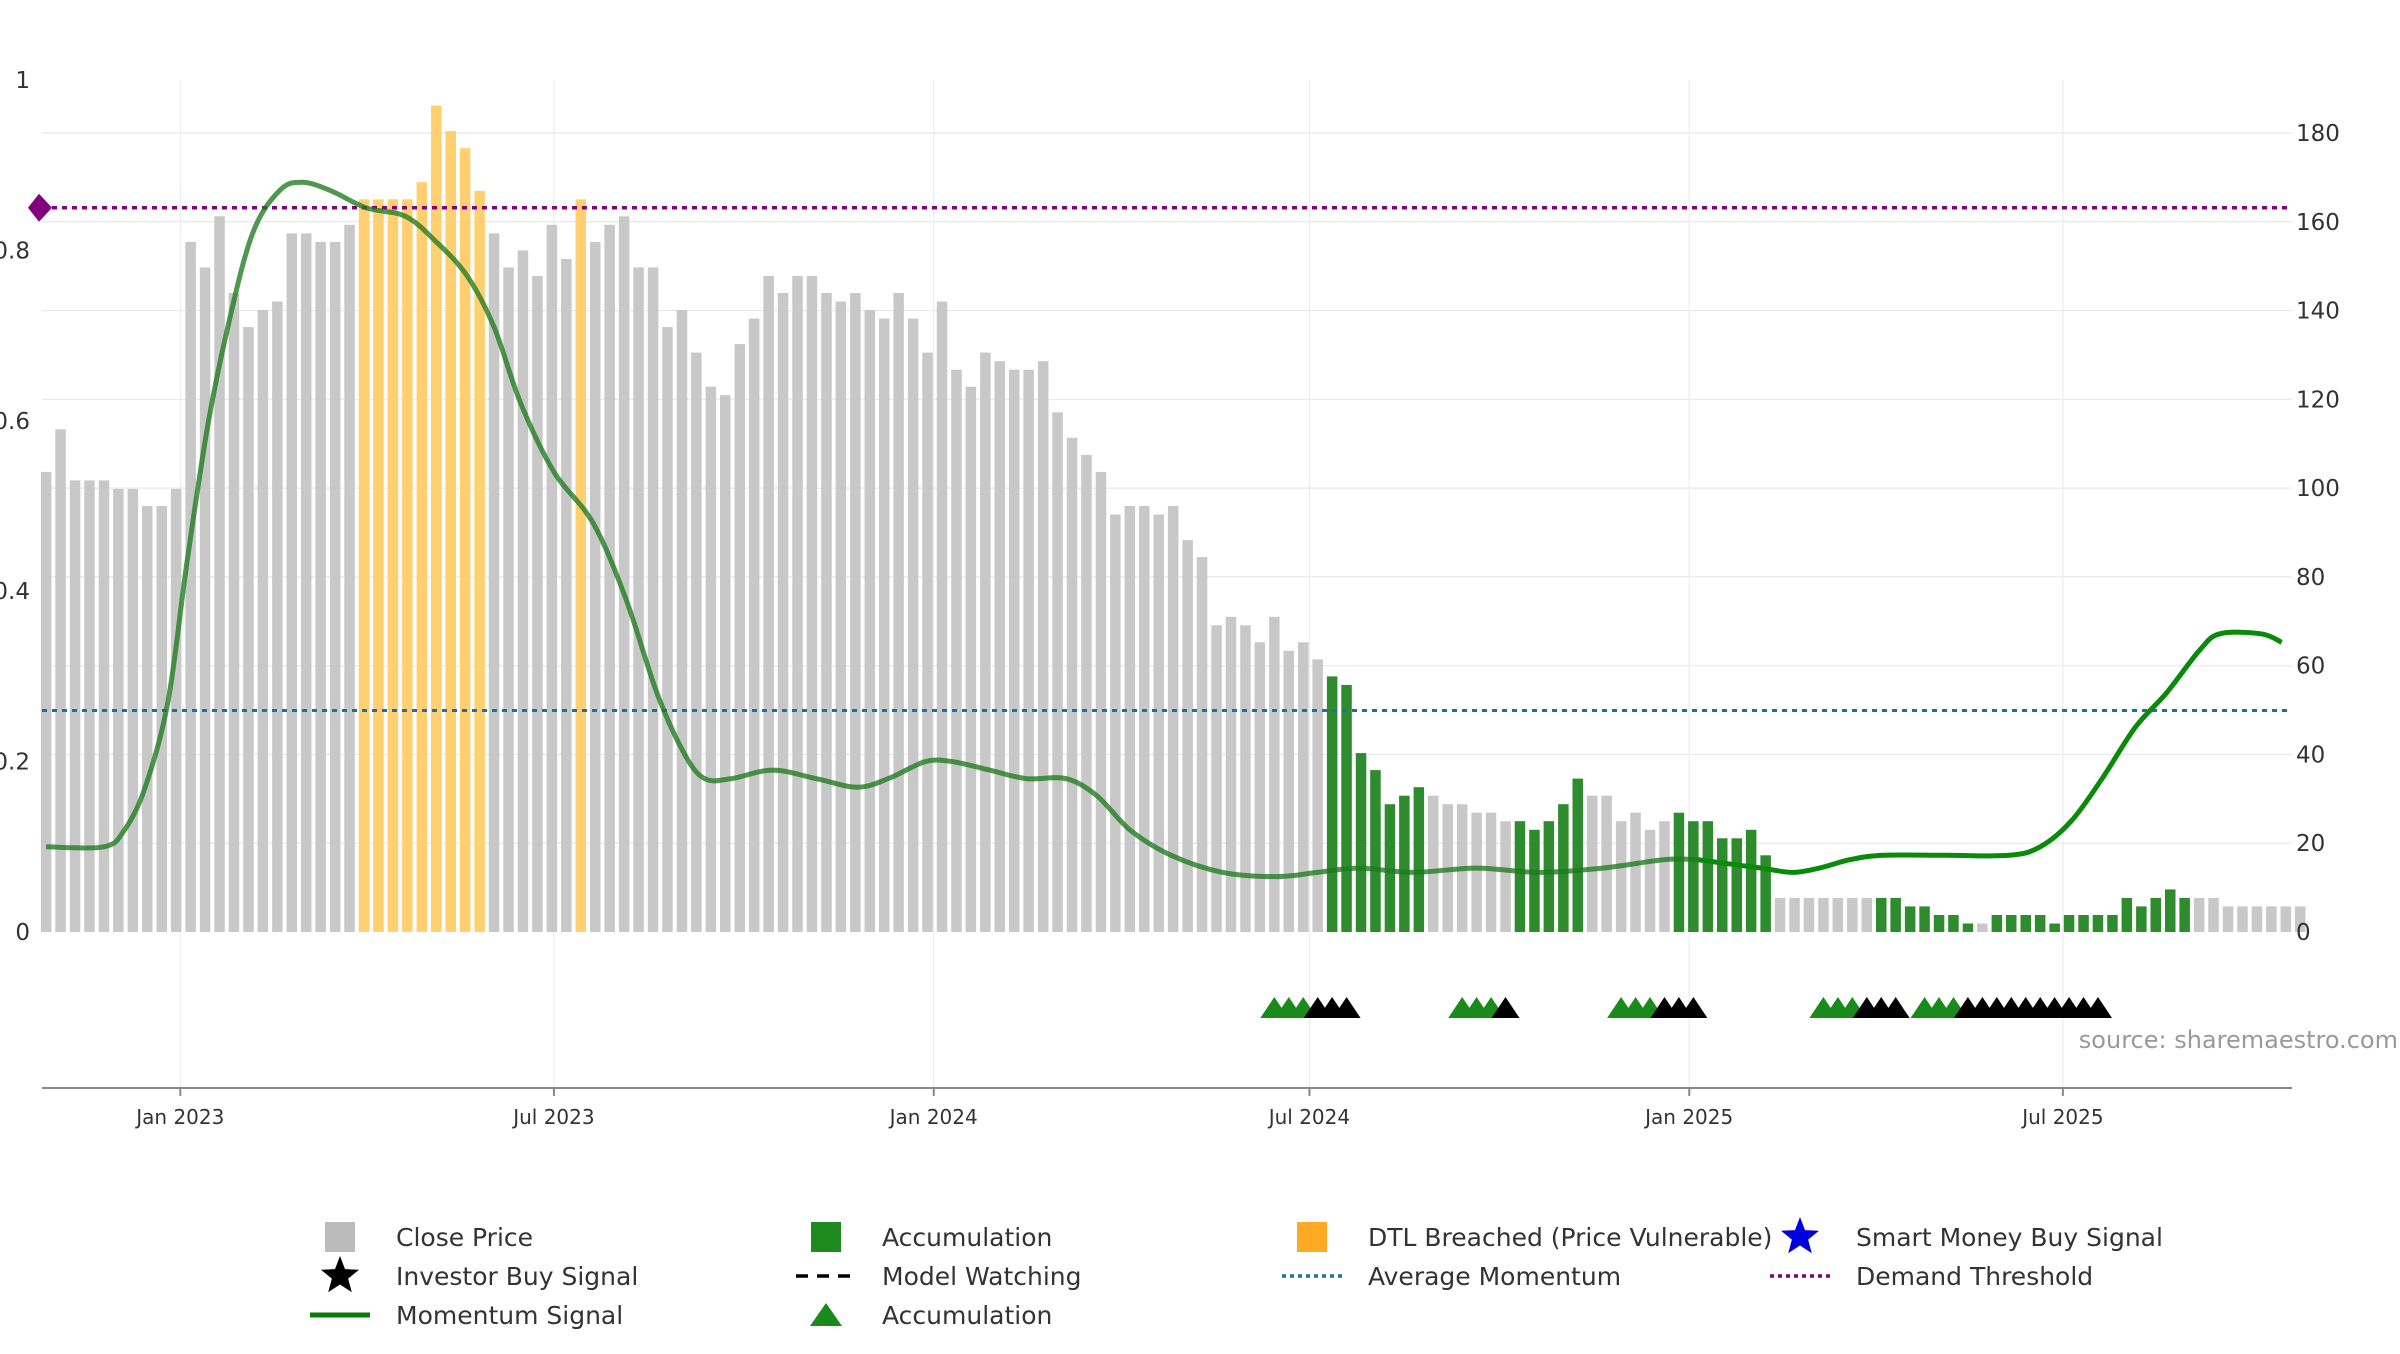  Describe the element at coordinates (1312, 1237) in the screenshot. I see `legend-symbol-dtl` at that location.